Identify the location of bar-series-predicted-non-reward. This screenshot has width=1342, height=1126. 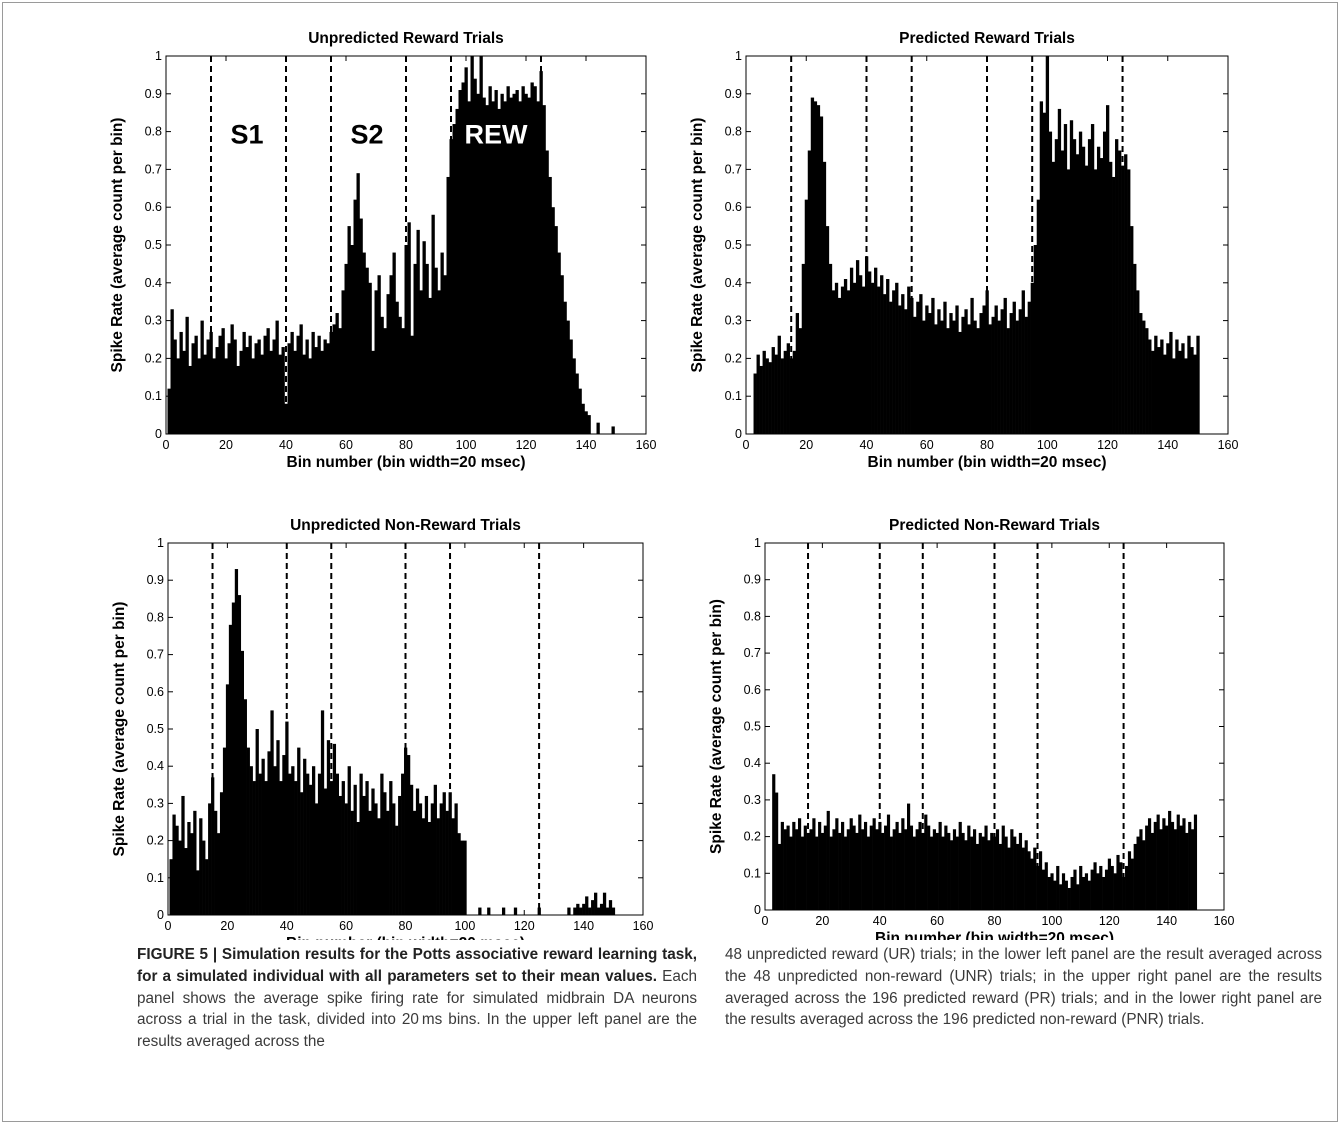
(985, 842).